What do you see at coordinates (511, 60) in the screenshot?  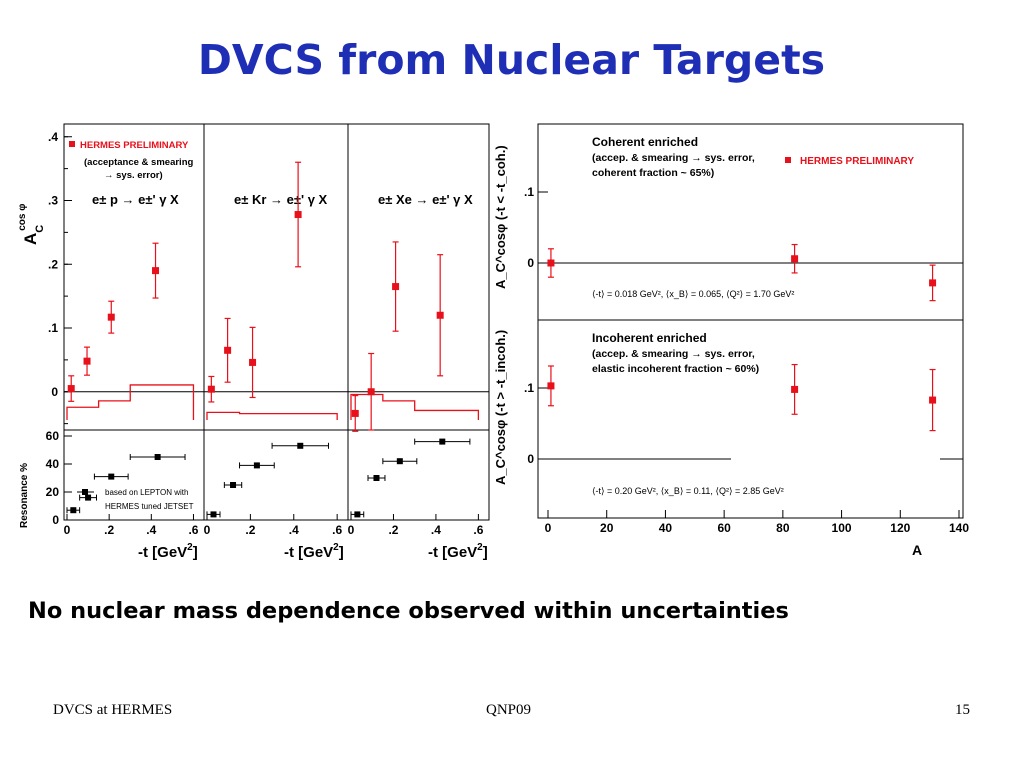 I see `slide-title: DVCS from Nuclear Targets` at bounding box center [511, 60].